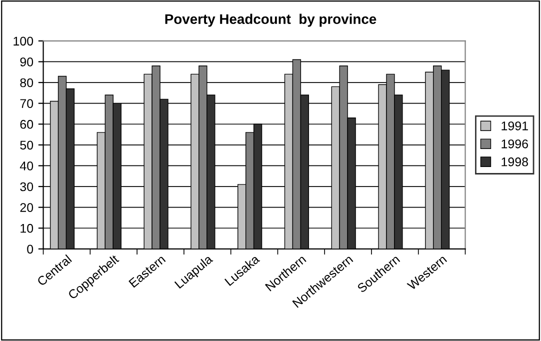 The image size is (541, 341). Describe the element at coordinates (24, 41) in the screenshot. I see `y-tick-label: 100` at that location.